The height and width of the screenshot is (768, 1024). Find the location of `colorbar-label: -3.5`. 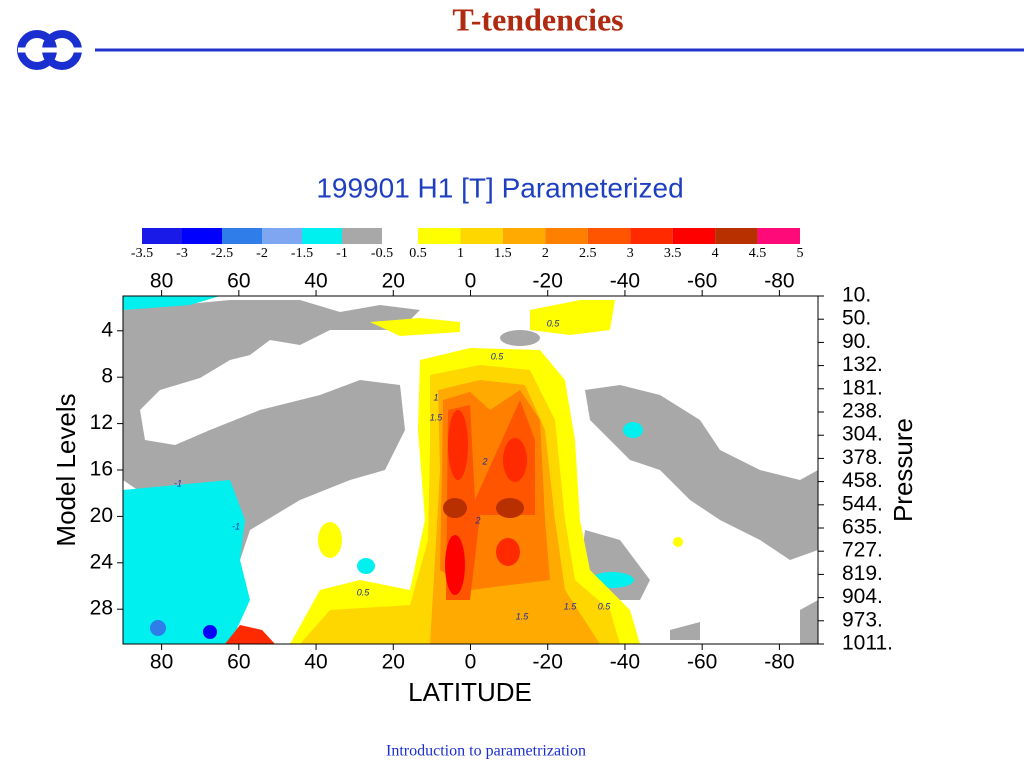

colorbar-label: -3.5 is located at coordinates (142, 253).